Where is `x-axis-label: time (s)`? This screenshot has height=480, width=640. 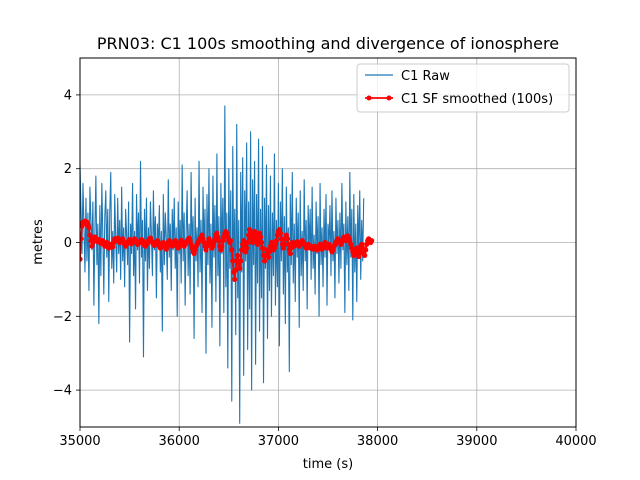 x-axis-label: time (s) is located at coordinates (328, 464).